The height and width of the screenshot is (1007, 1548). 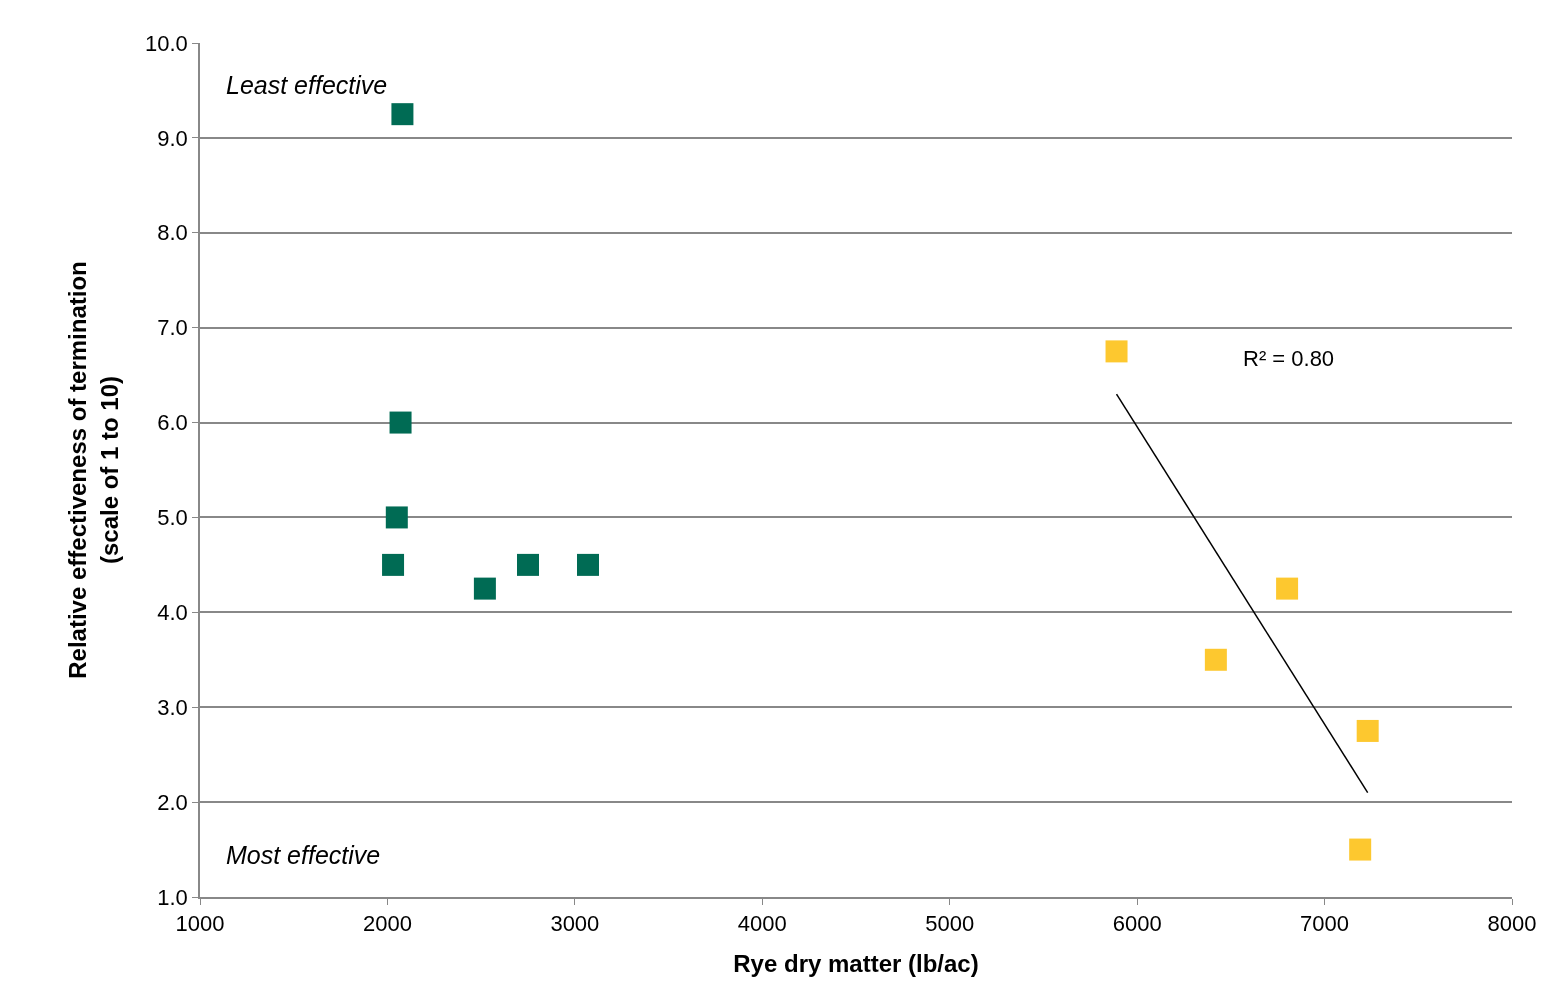 What do you see at coordinates (172, 518) in the screenshot?
I see `y-tick-label: 5.0` at bounding box center [172, 518].